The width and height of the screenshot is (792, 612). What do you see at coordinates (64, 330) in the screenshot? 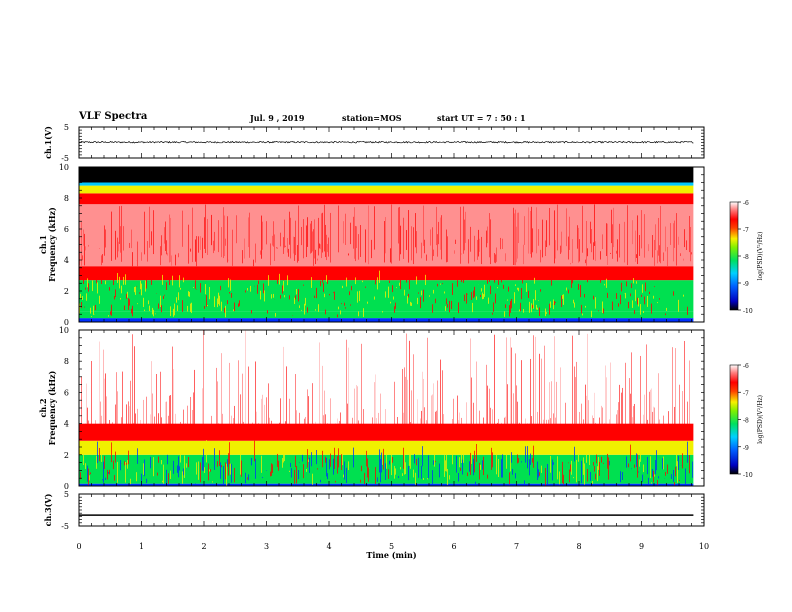
I see `ch2-spectrogram-ytick-label: 10` at bounding box center [64, 330].